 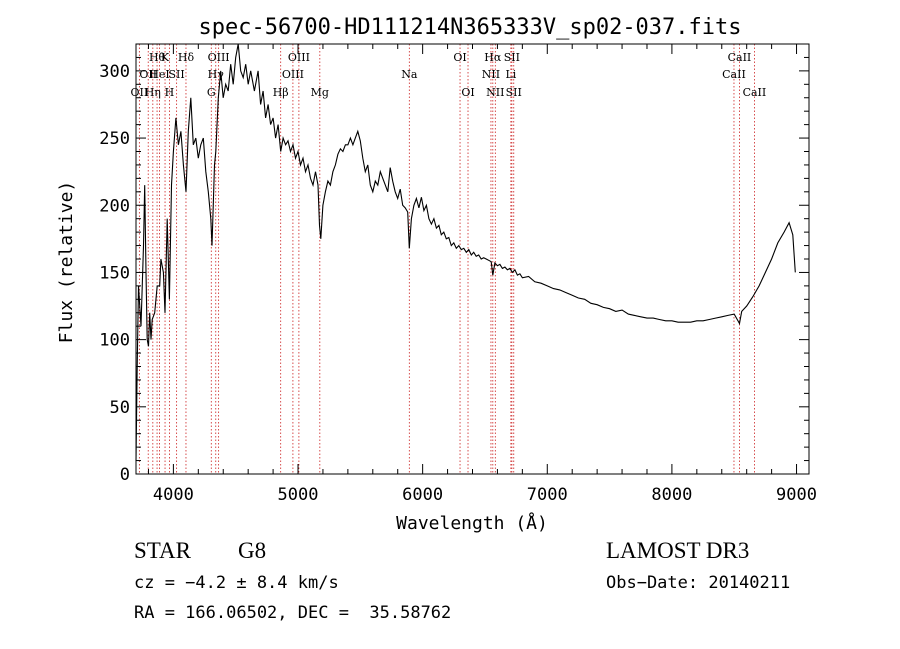 I want to click on obs-date-text: Obs−Date: 20140211, so click(x=698, y=583).